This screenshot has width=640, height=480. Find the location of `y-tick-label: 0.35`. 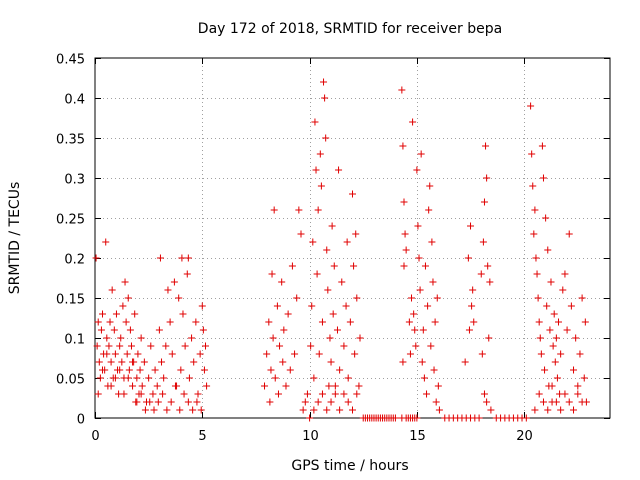

y-tick-label: 0.35 is located at coordinates (70, 140).